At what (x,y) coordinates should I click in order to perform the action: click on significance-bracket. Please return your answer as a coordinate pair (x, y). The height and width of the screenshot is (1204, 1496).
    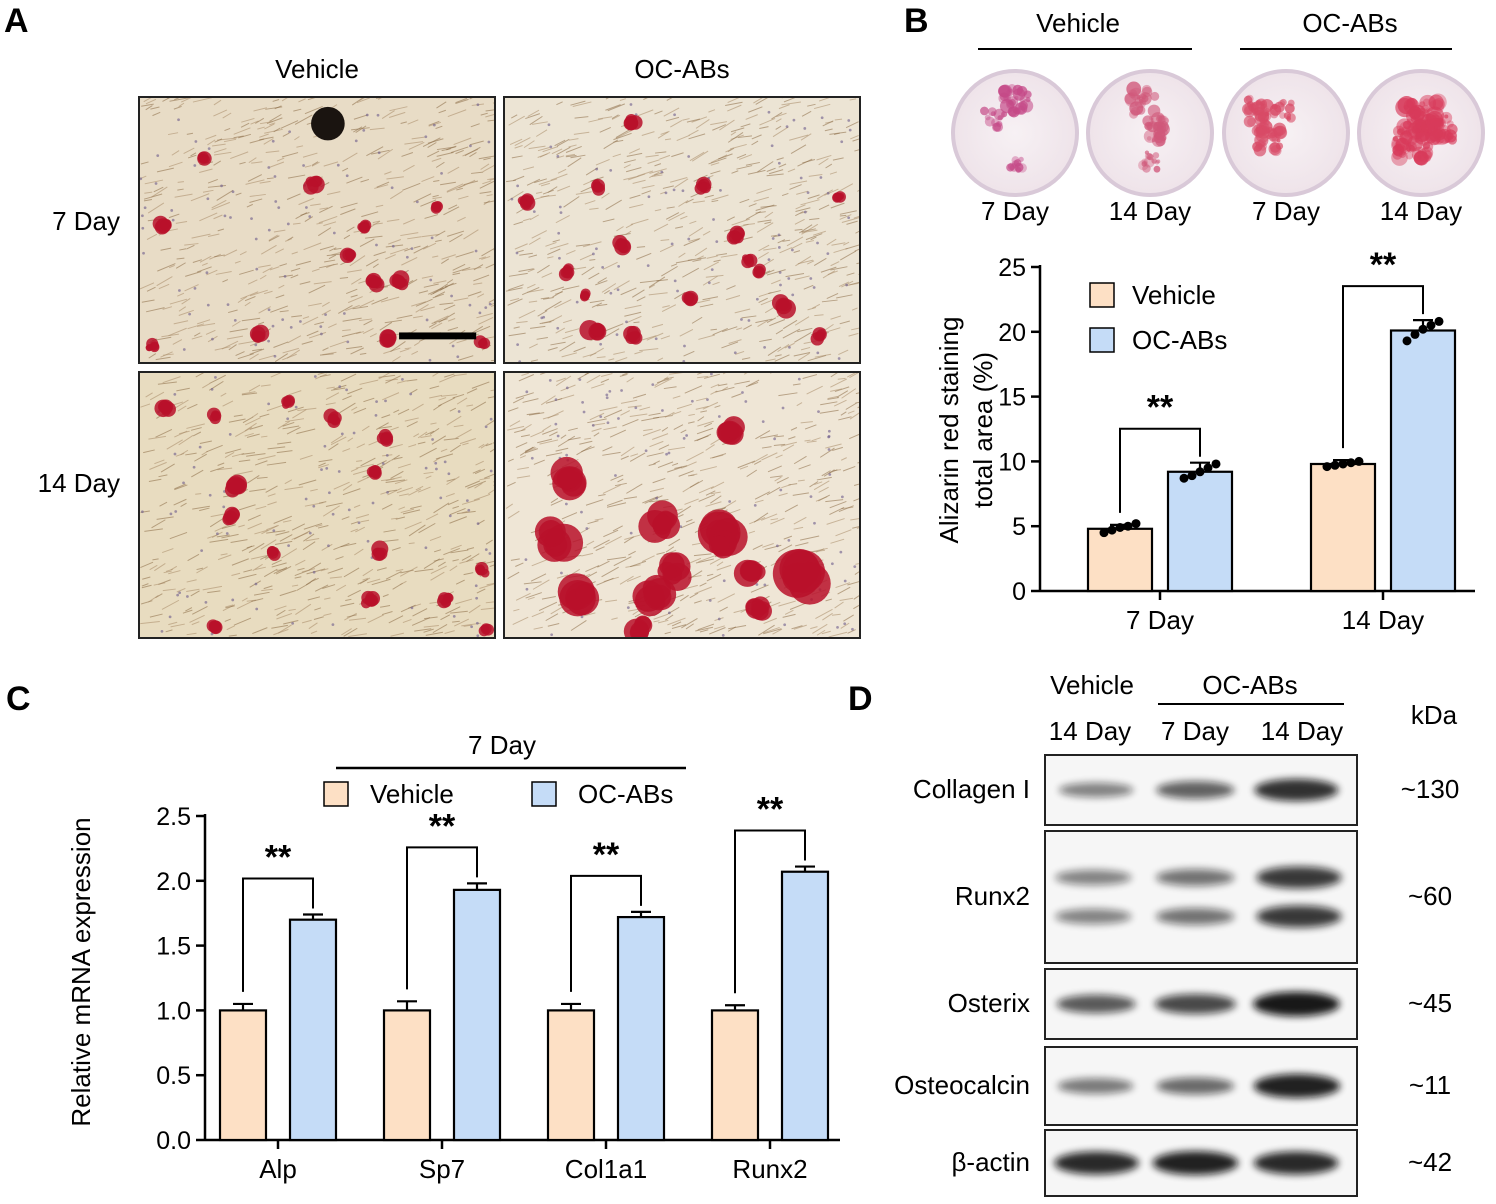
    Looking at the image, I should click on (606, 933).